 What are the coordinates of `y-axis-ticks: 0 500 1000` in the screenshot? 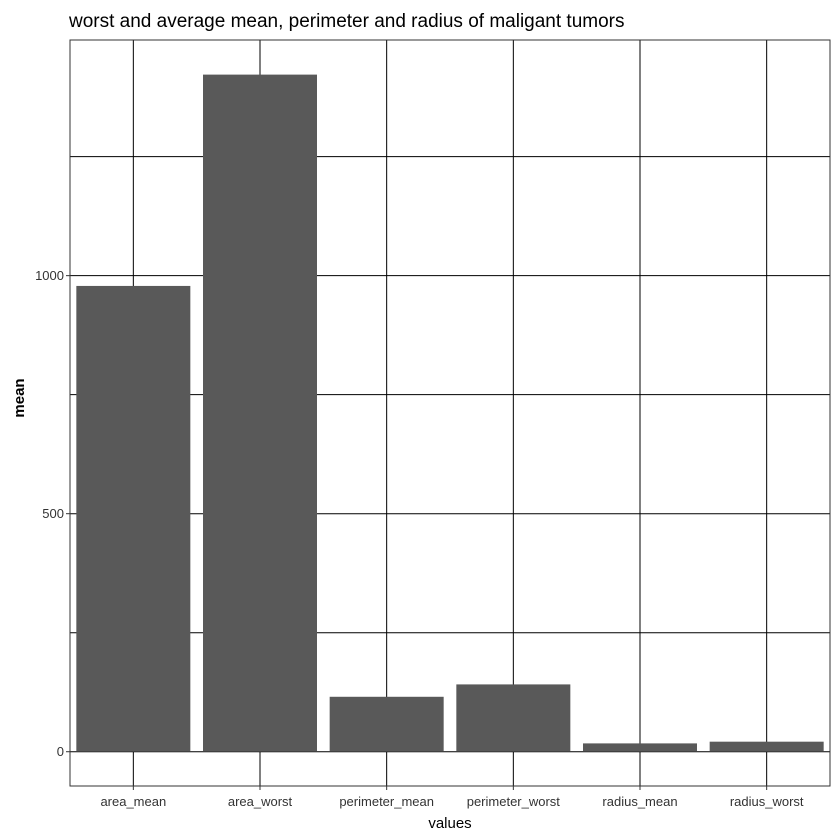 It's located at (52, 513).